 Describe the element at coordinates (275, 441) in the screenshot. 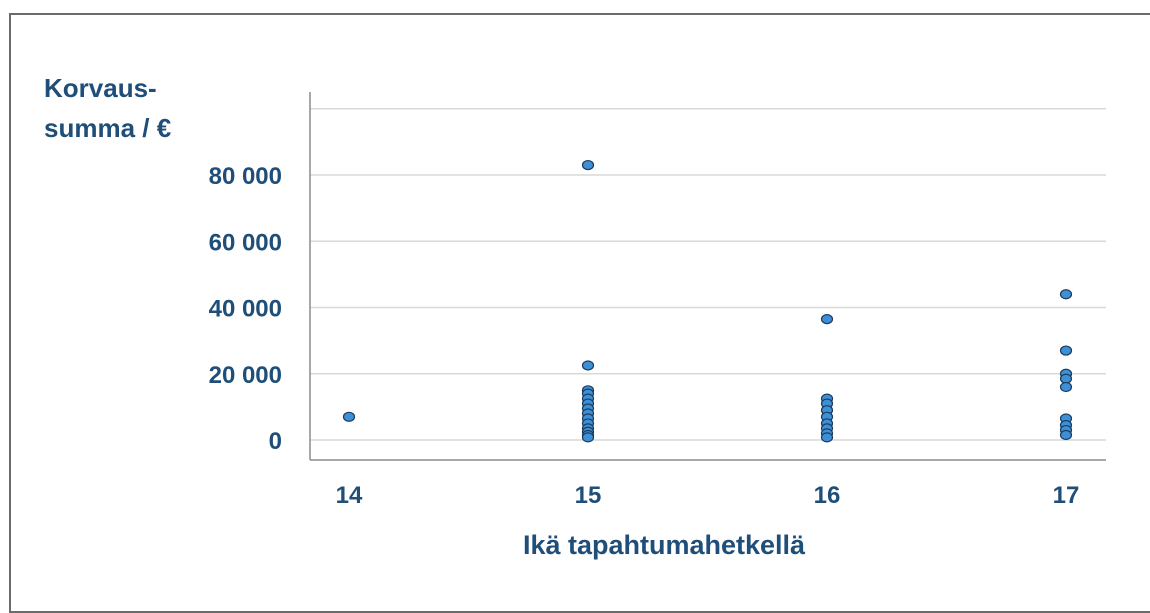

I see `y-tick-label: 0` at that location.